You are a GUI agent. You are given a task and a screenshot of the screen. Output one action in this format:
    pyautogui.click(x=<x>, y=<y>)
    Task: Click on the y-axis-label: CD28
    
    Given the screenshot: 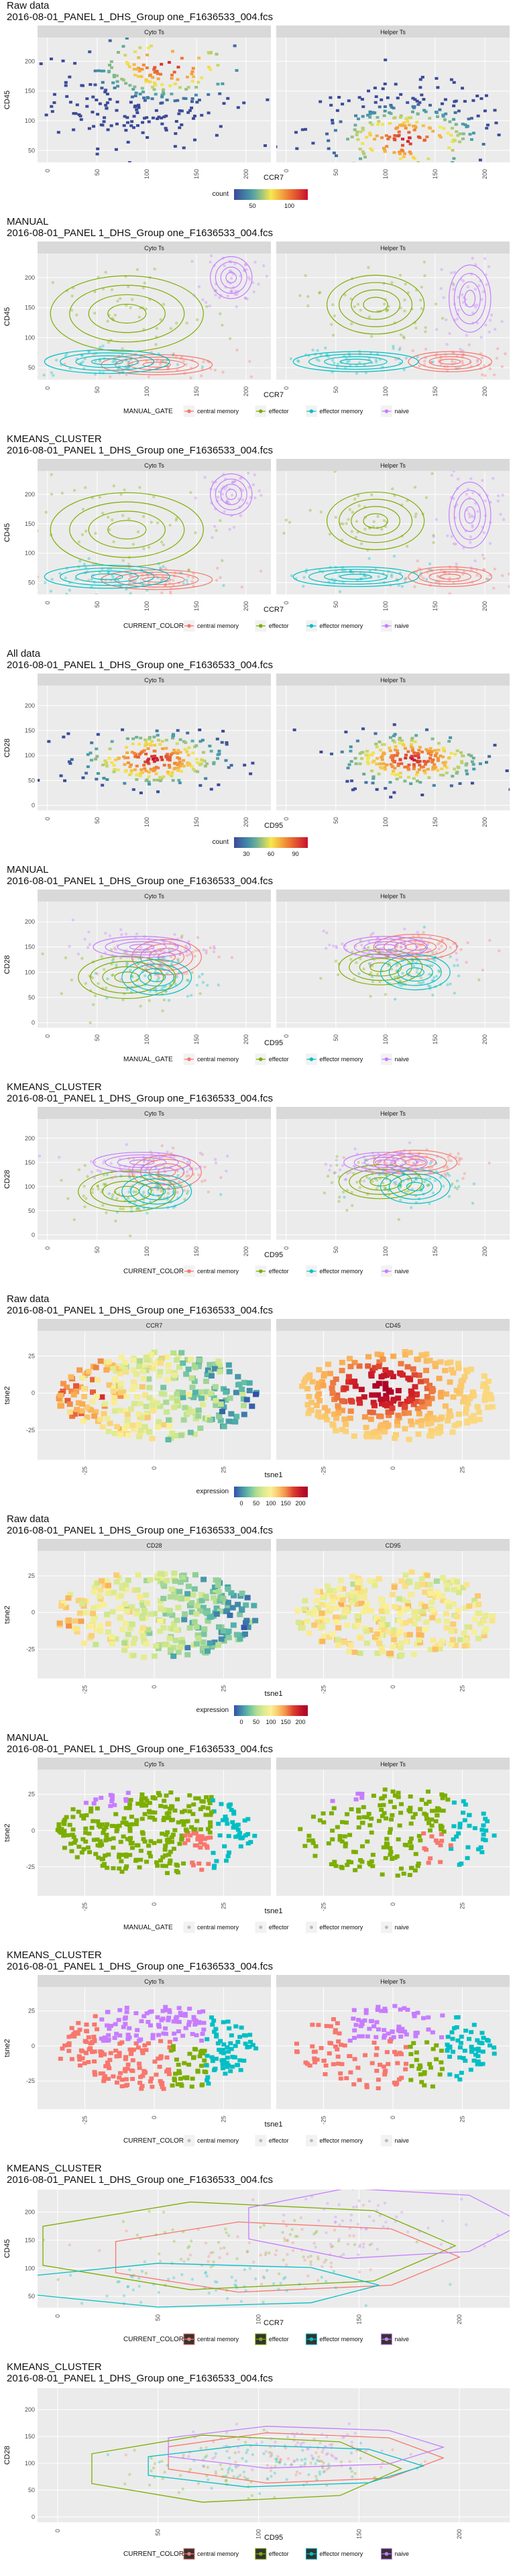 What is the action you would take?
    pyautogui.click(x=7, y=748)
    